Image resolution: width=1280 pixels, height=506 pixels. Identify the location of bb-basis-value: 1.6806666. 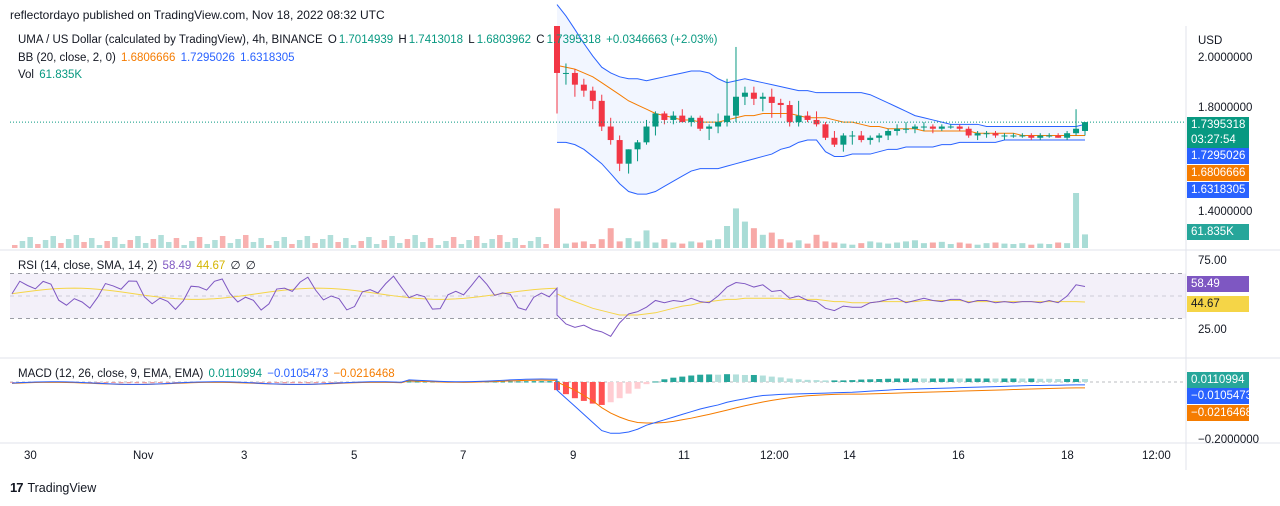
(148, 58).